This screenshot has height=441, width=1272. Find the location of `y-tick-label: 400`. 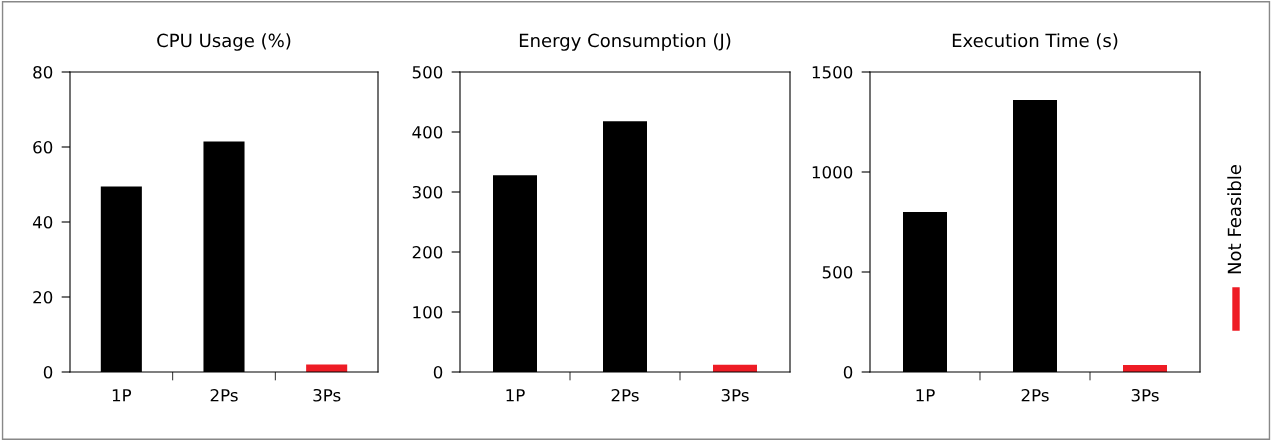

y-tick-label: 400 is located at coordinates (427, 132).